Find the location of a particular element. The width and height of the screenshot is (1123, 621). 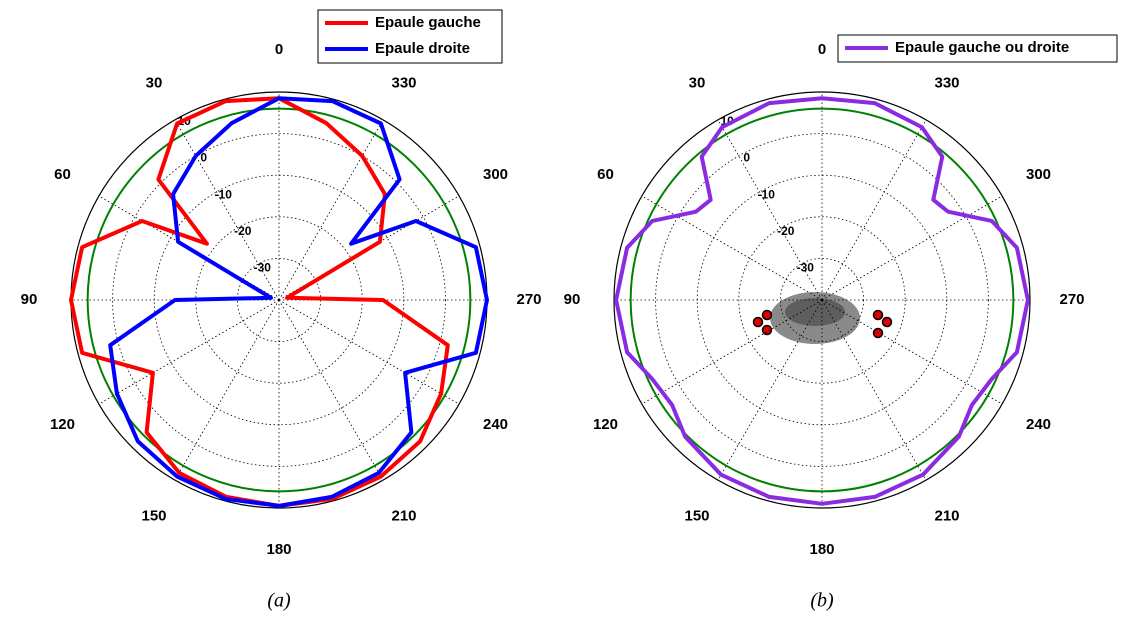

legend-label: Epaule gauche ou droite is located at coordinates (982, 47).